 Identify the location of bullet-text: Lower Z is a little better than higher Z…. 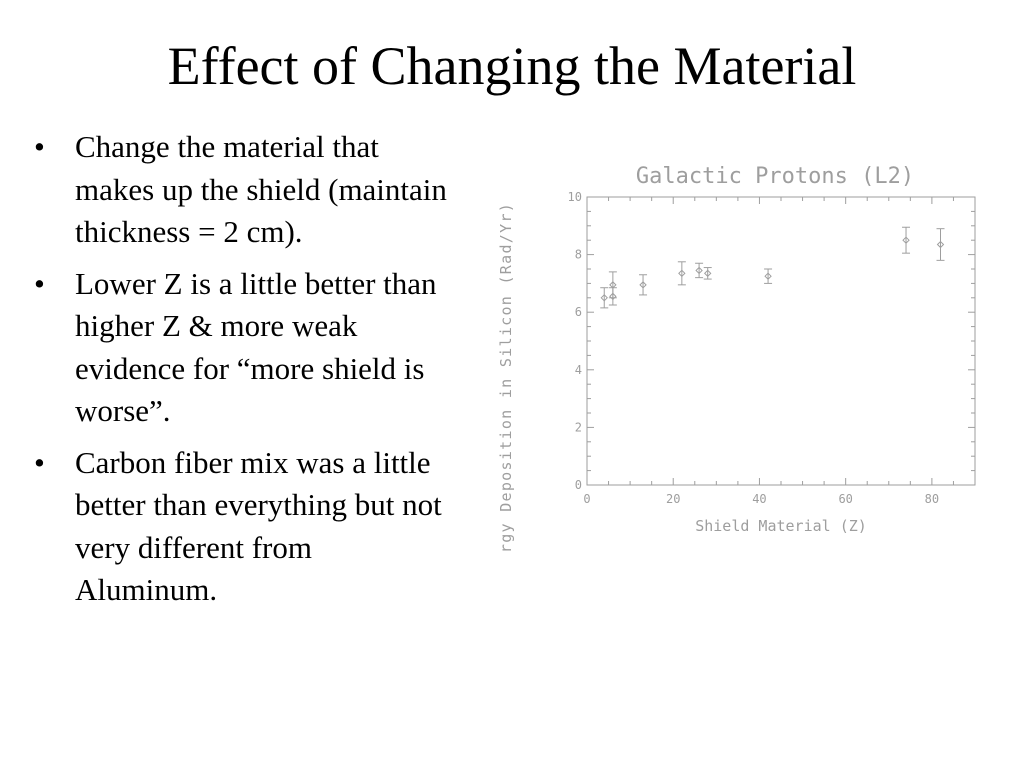
(256, 347).